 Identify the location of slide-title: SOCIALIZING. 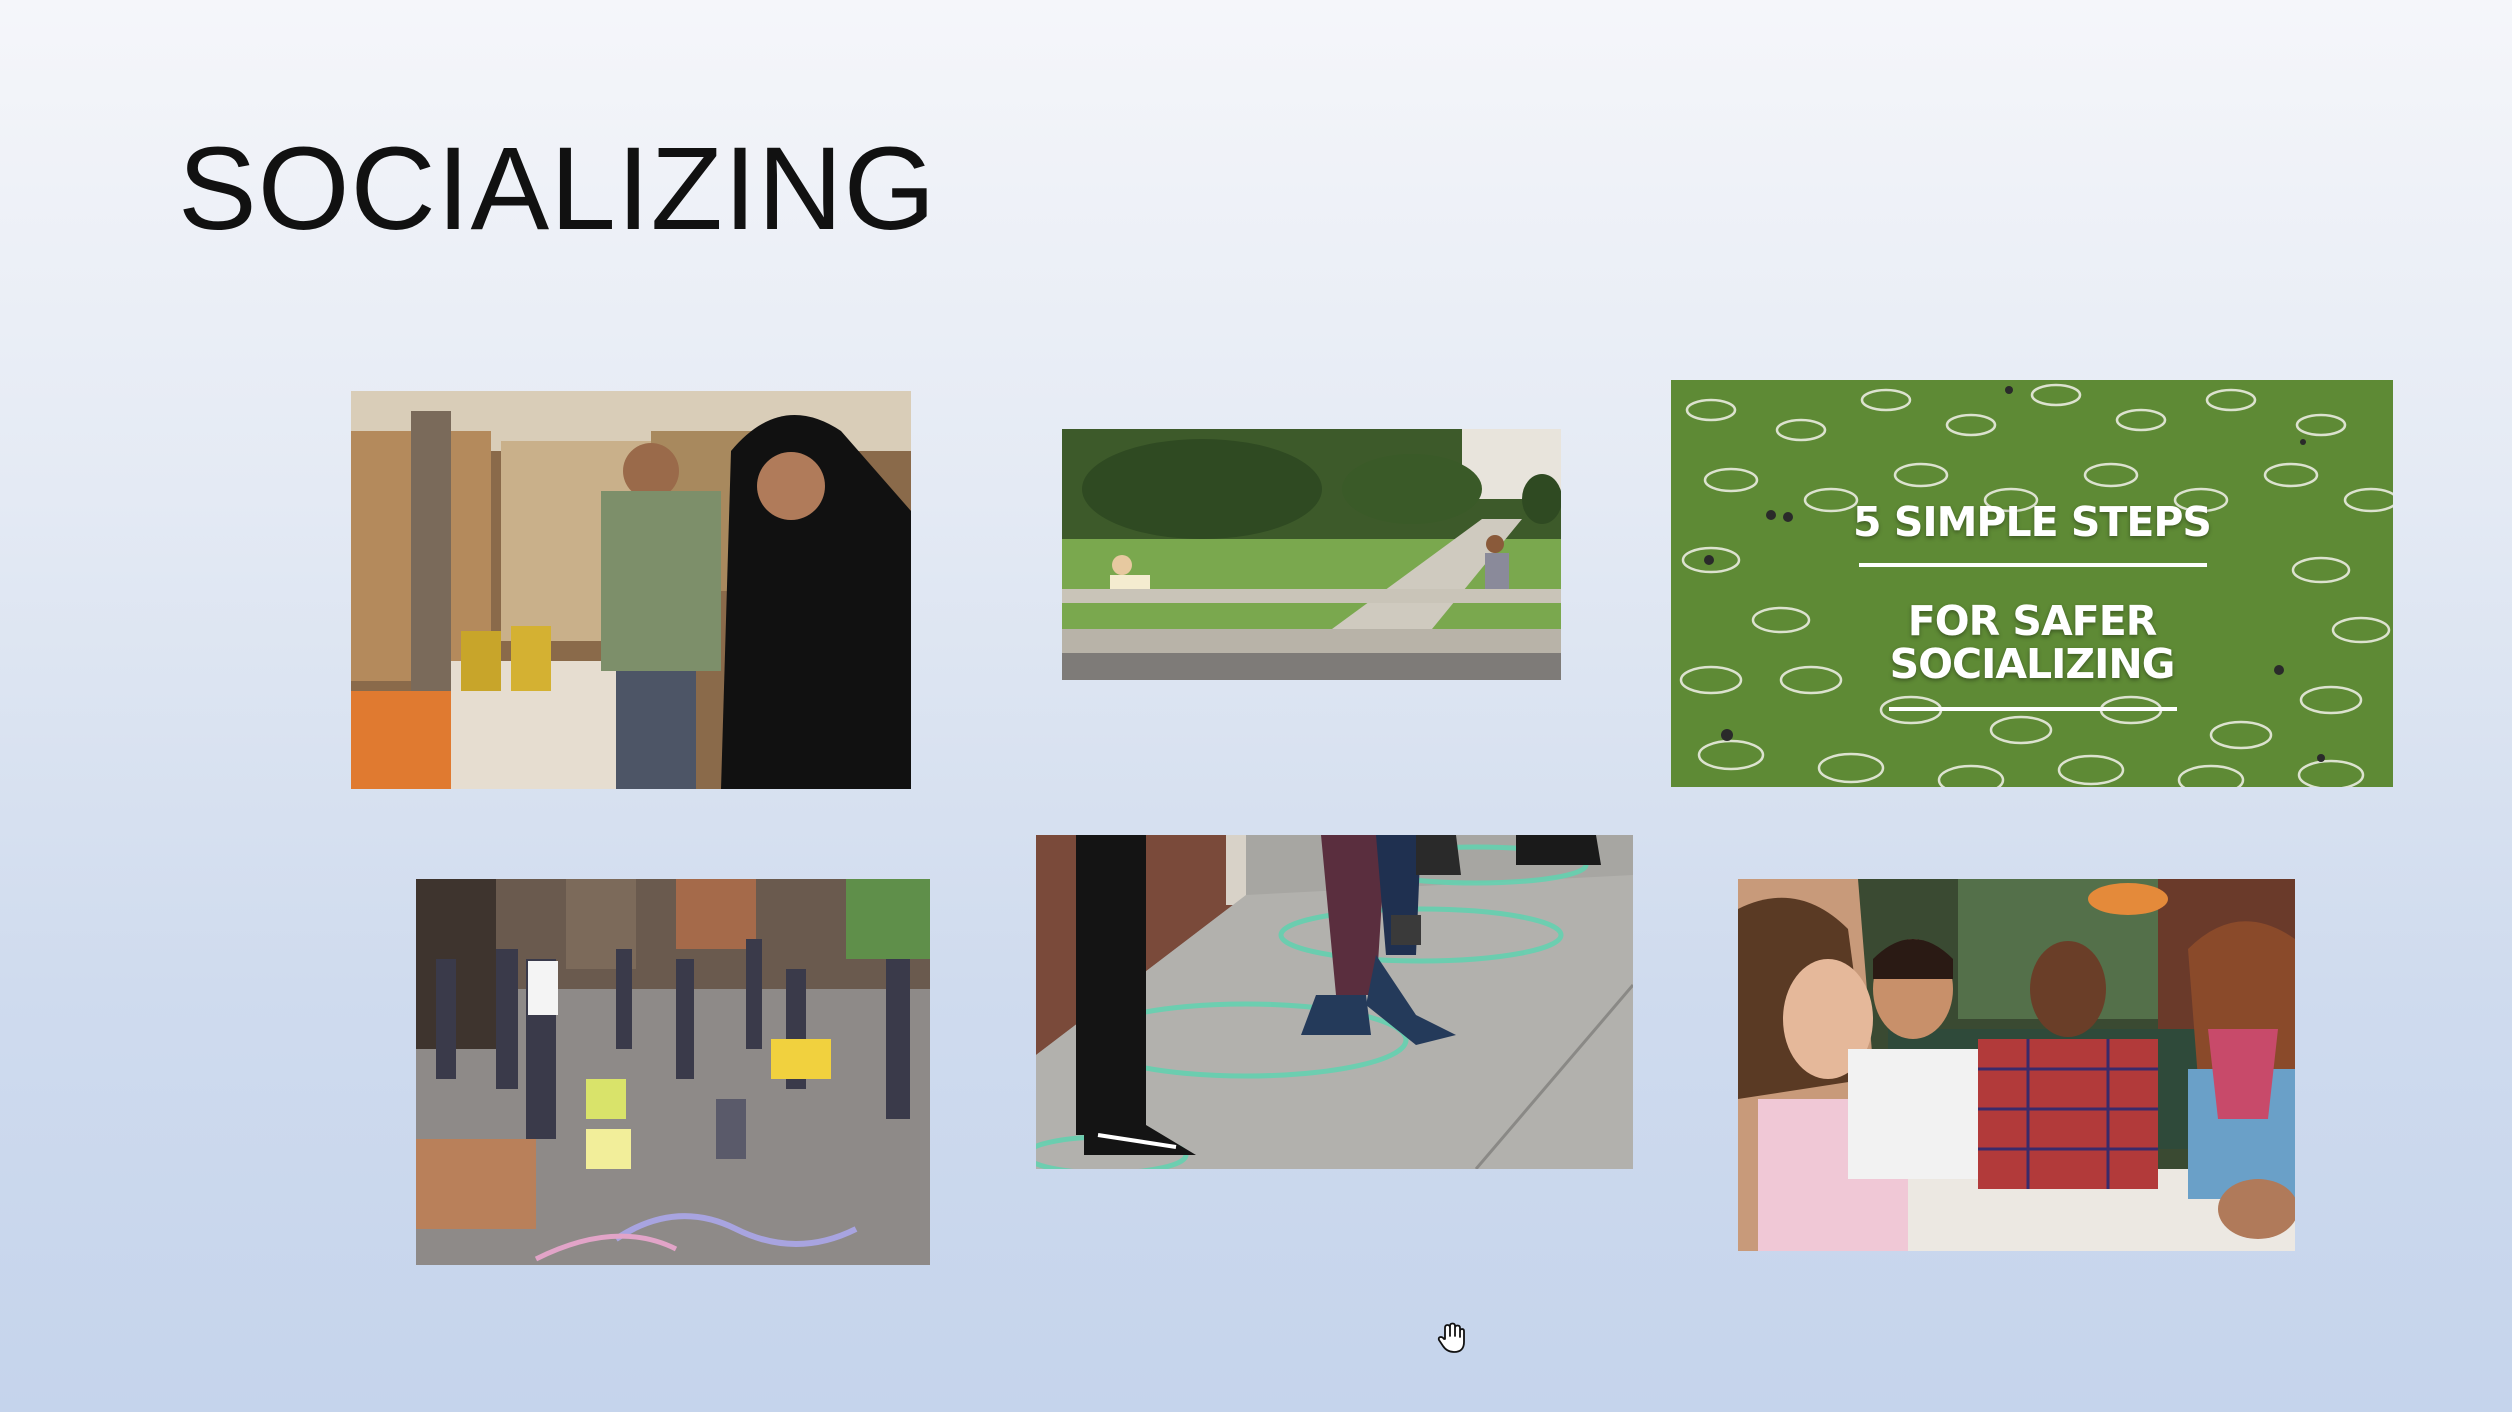
(557, 189).